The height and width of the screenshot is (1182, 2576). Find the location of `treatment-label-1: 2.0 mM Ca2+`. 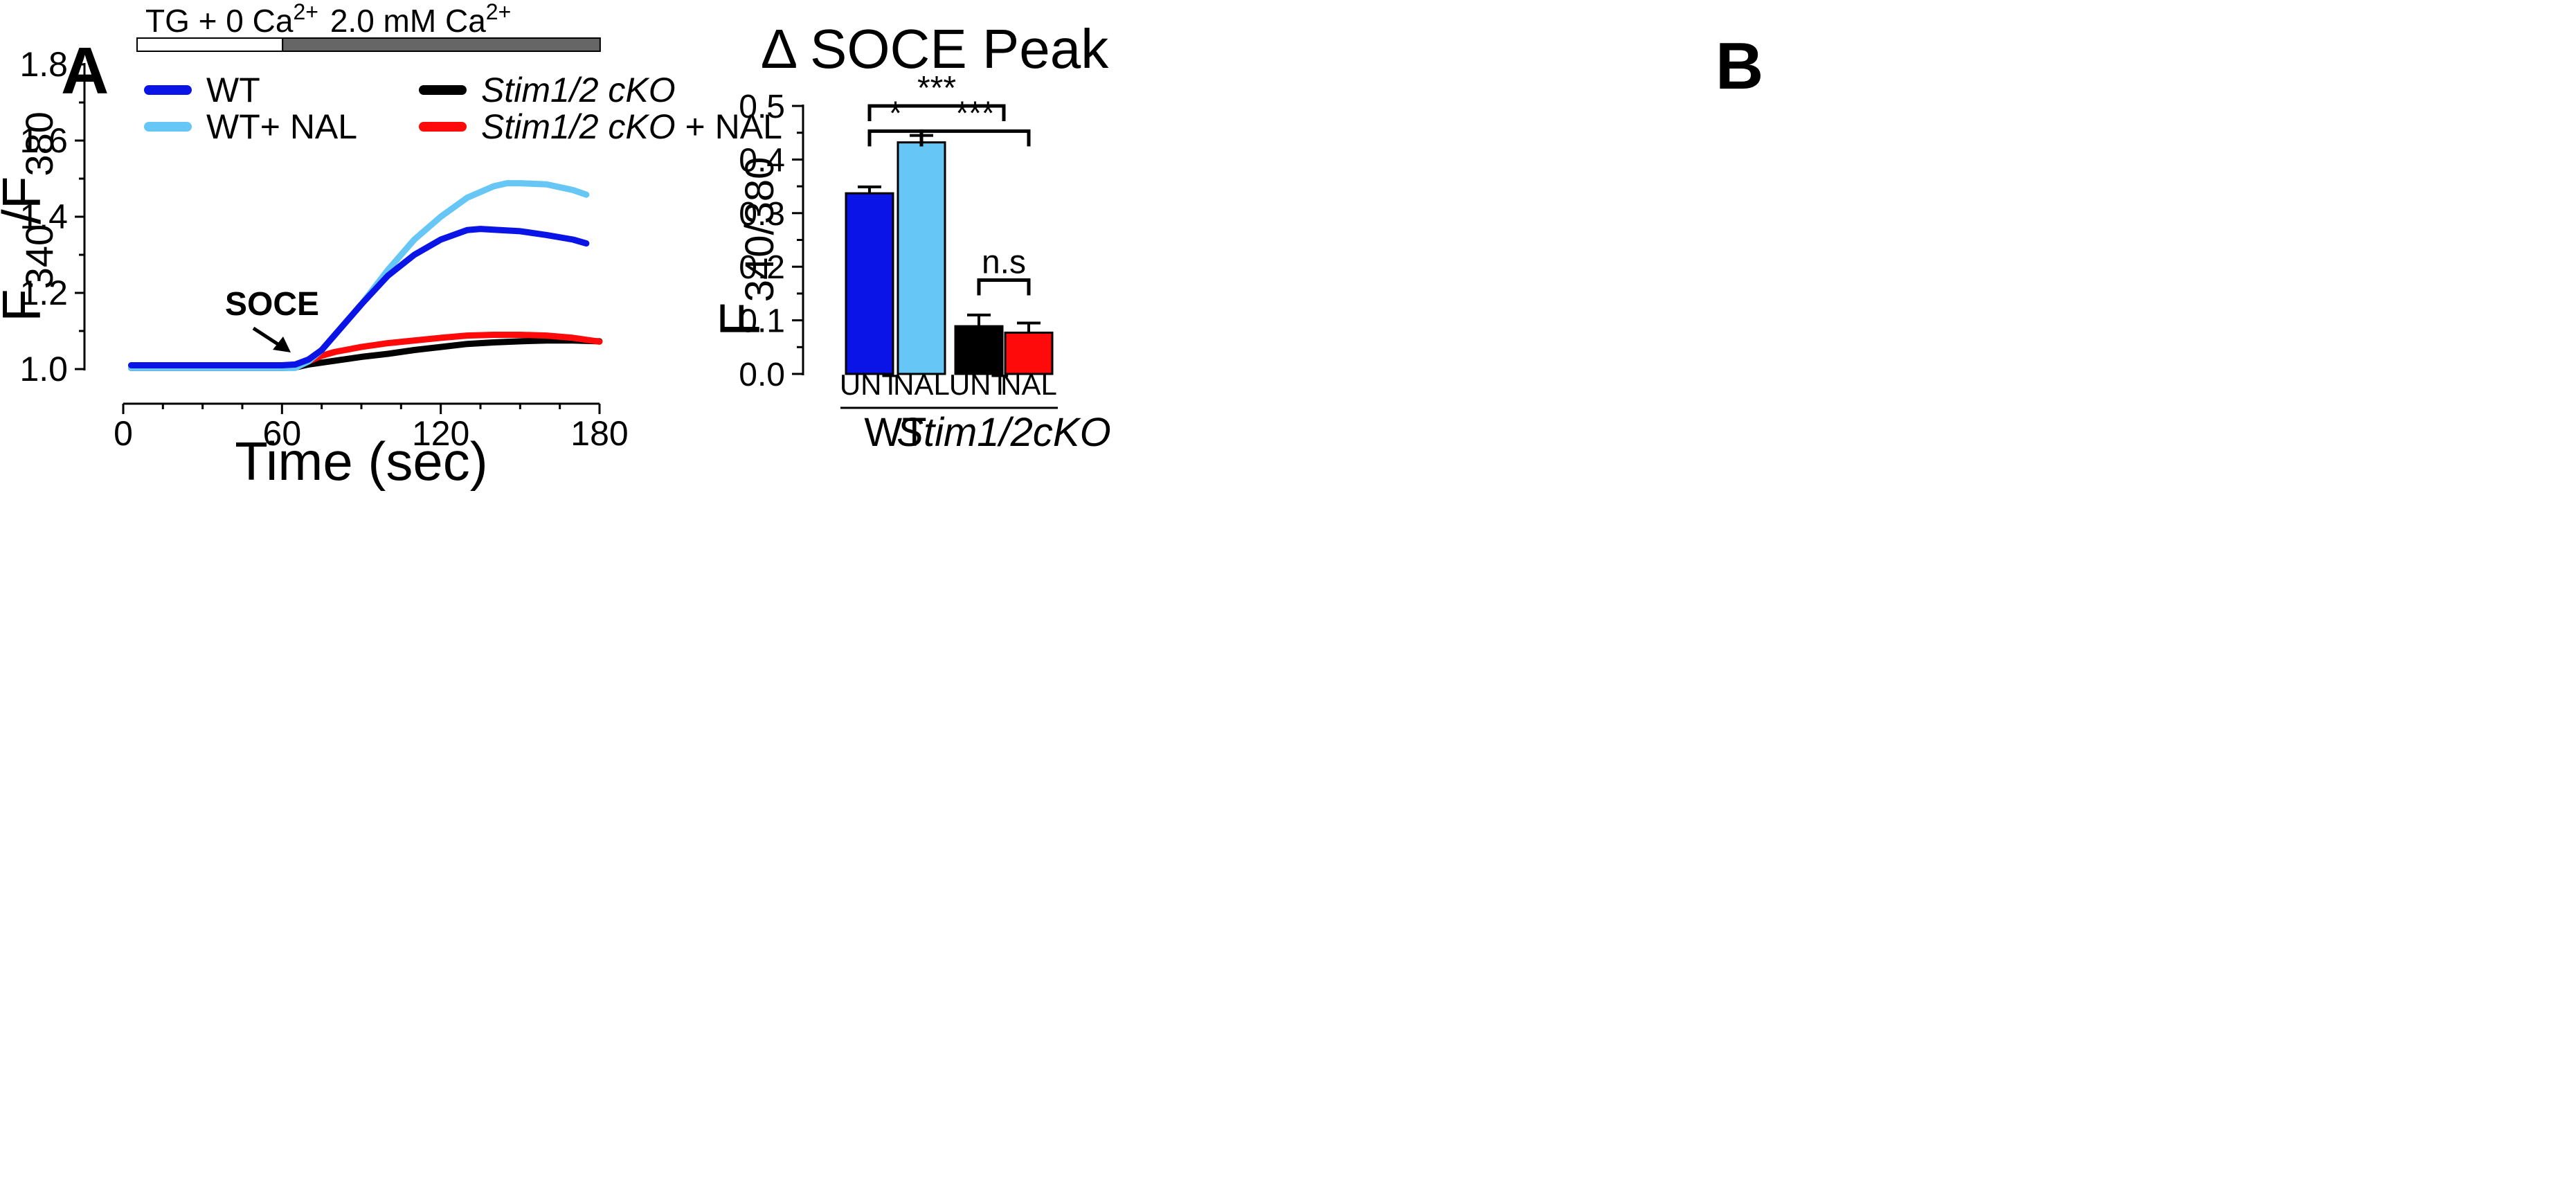

treatment-label-1: 2.0 mM Ca2+ is located at coordinates (420, 19).